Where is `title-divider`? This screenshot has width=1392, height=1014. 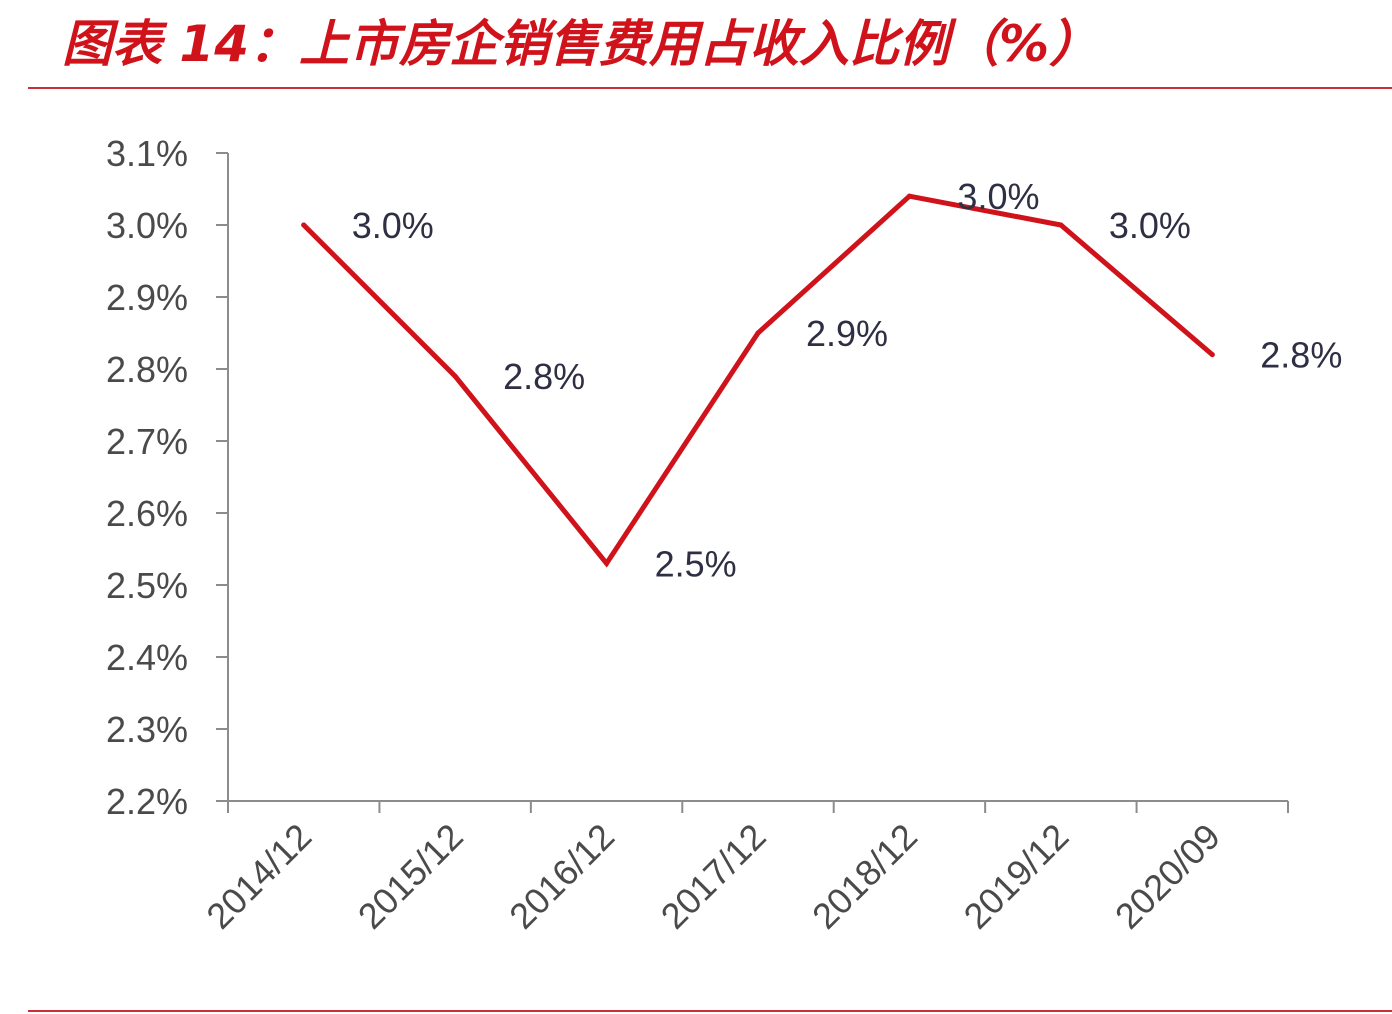 title-divider is located at coordinates (710, 88).